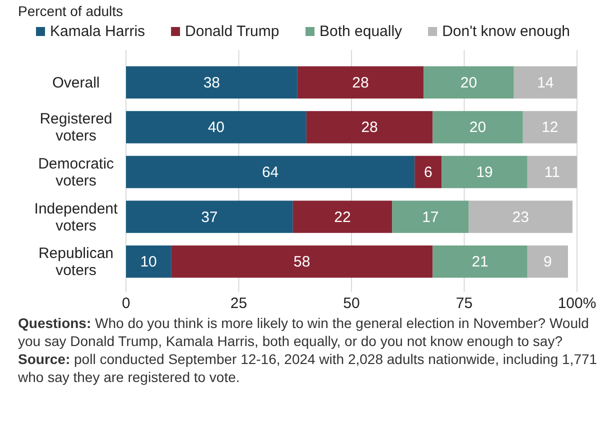  Describe the element at coordinates (577, 303) in the screenshot. I see `x-tick-label: 100%` at that location.